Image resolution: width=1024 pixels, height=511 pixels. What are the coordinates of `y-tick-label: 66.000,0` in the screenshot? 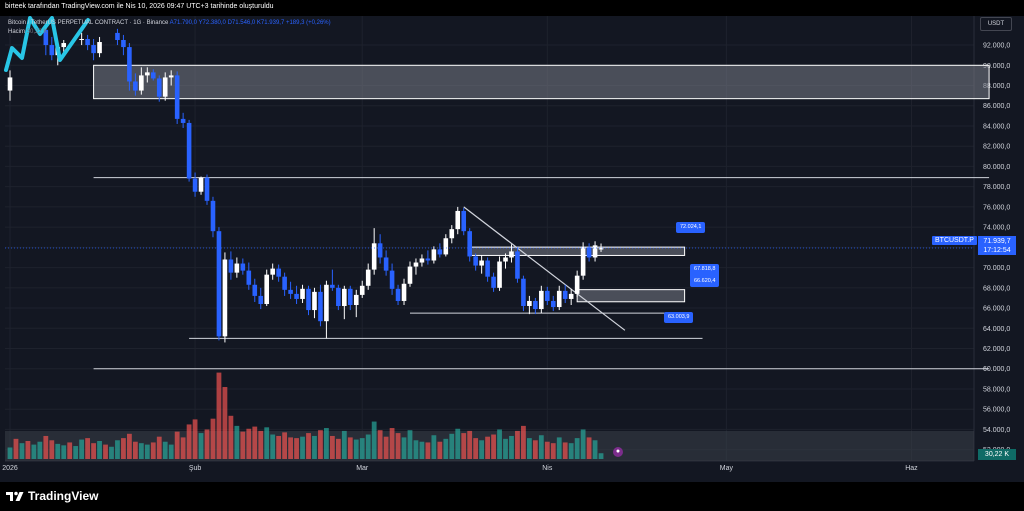 It's located at (996, 309).